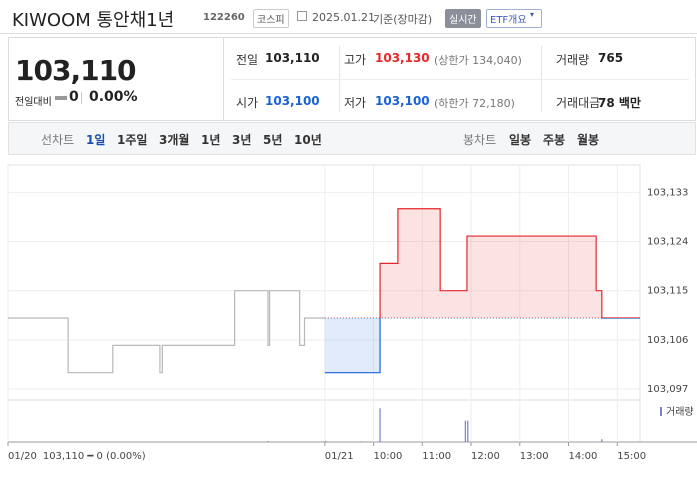 The height and width of the screenshot is (478, 697). I want to click on x-tick-label: 10:00, so click(388, 456).